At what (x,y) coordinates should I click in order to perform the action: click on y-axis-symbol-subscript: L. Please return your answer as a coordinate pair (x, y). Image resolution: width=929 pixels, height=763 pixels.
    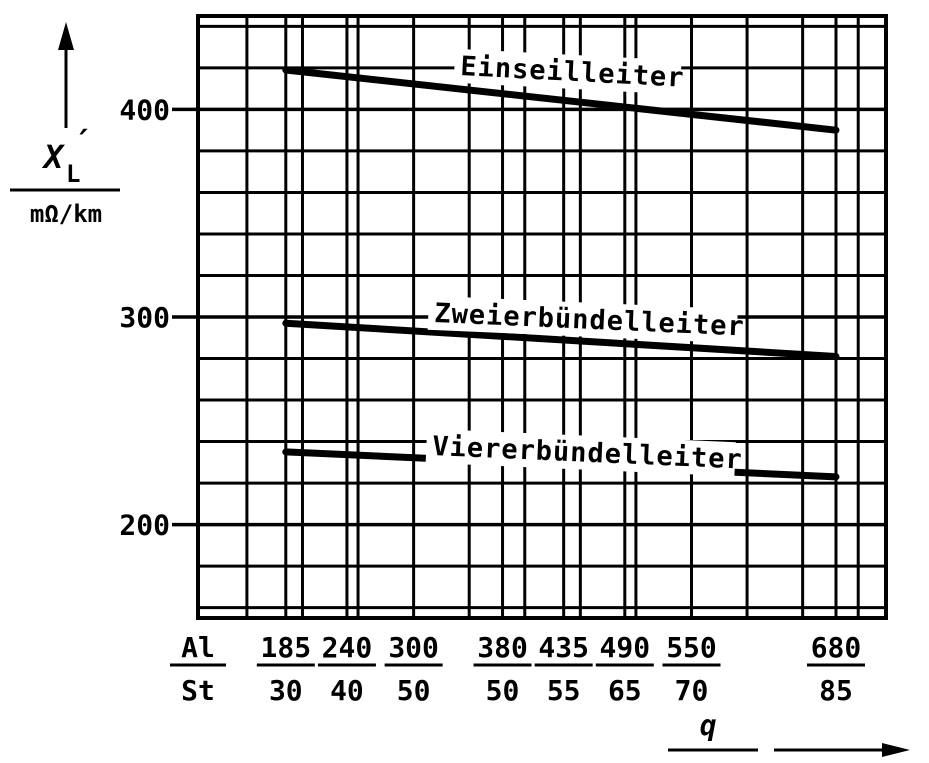
    Looking at the image, I should click on (73, 174).